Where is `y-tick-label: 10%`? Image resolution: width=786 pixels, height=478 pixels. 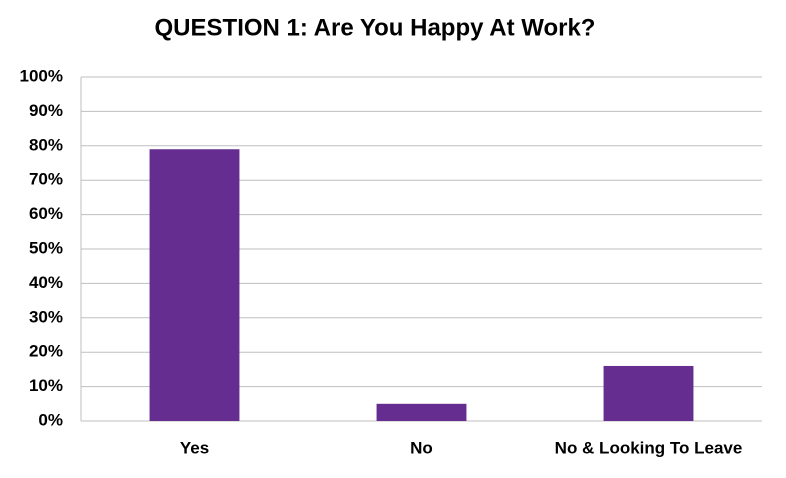
y-tick-label: 10% is located at coordinates (46, 385).